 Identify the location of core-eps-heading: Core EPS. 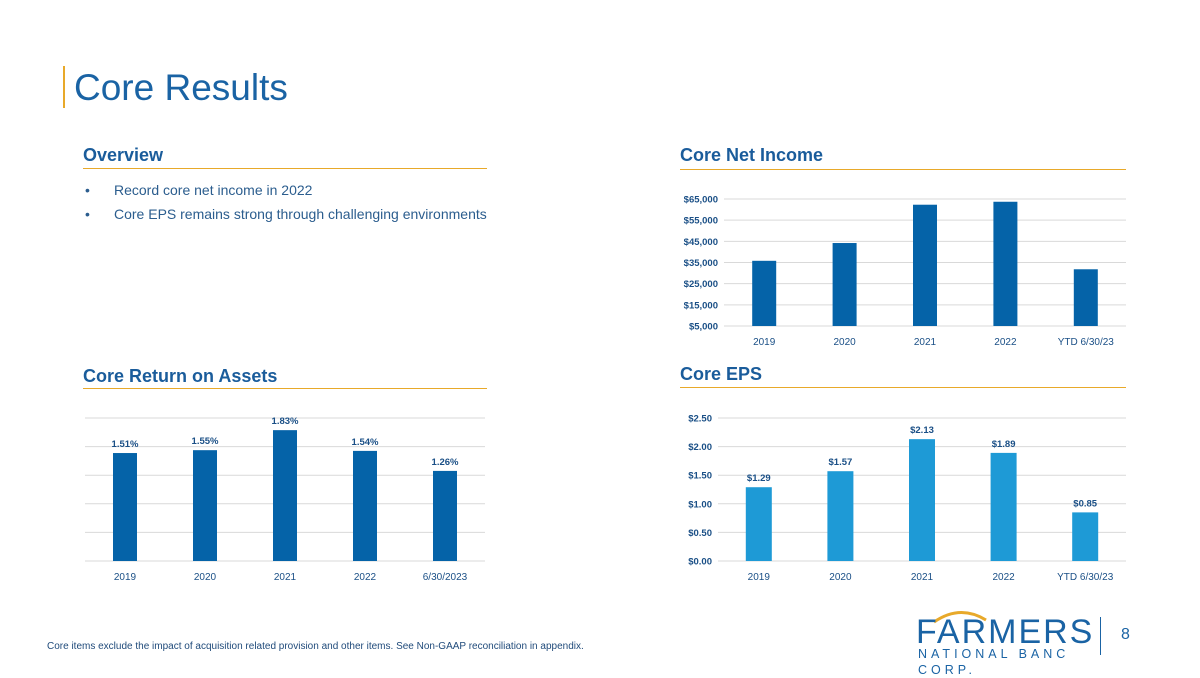
(721, 374).